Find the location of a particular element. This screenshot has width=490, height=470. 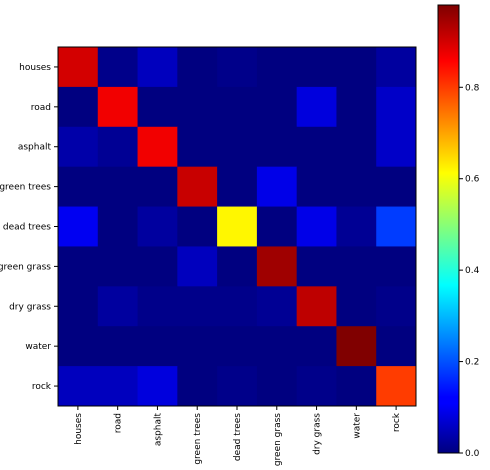

column-tick-label: asphalt is located at coordinates (158, 430).